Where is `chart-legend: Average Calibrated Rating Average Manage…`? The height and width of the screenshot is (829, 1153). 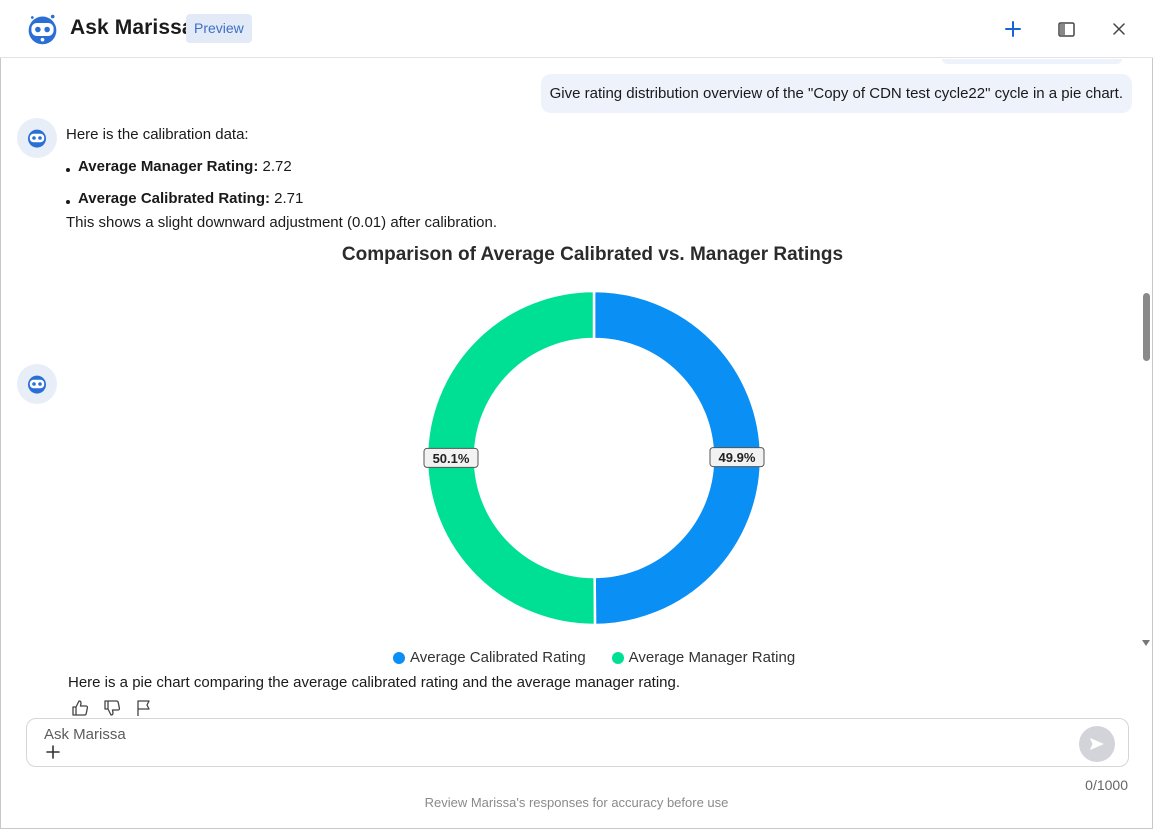
chart-legend: Average Calibrated Rating Average Manage… is located at coordinates (594, 657).